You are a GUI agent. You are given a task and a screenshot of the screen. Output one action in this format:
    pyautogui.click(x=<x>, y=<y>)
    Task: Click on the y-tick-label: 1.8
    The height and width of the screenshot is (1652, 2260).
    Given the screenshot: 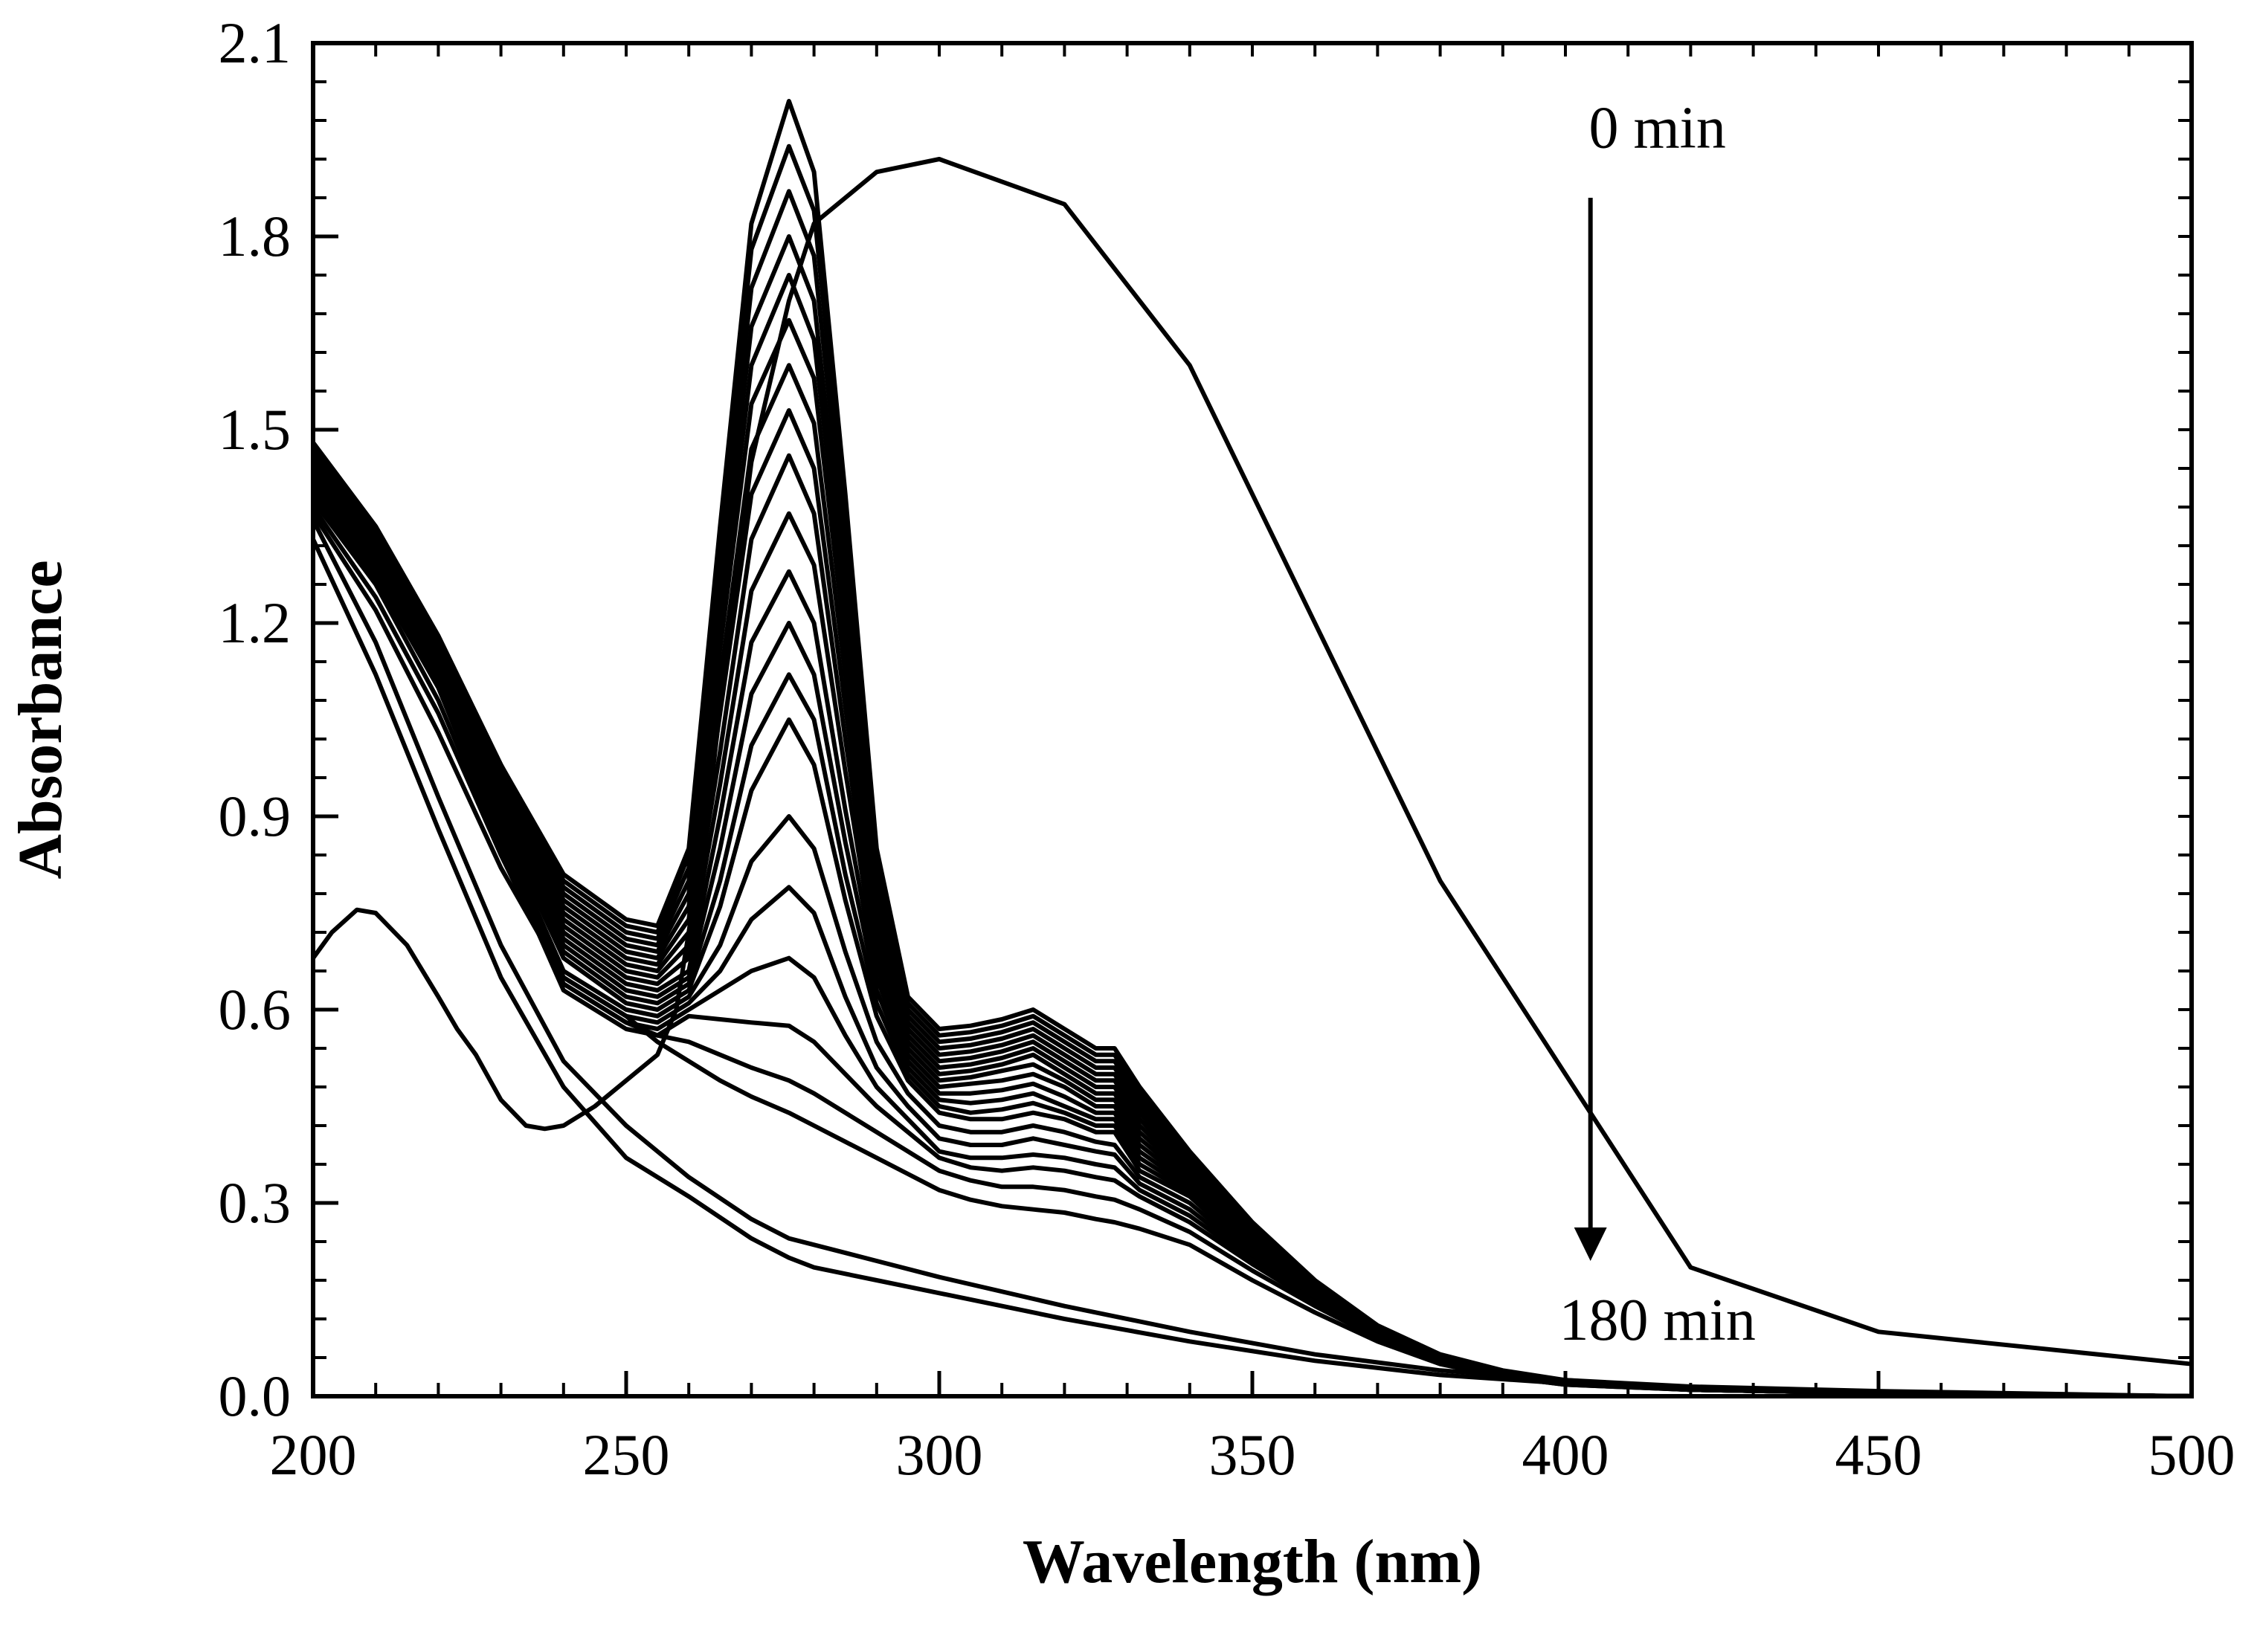 What is the action you would take?
    pyautogui.click(x=255, y=236)
    